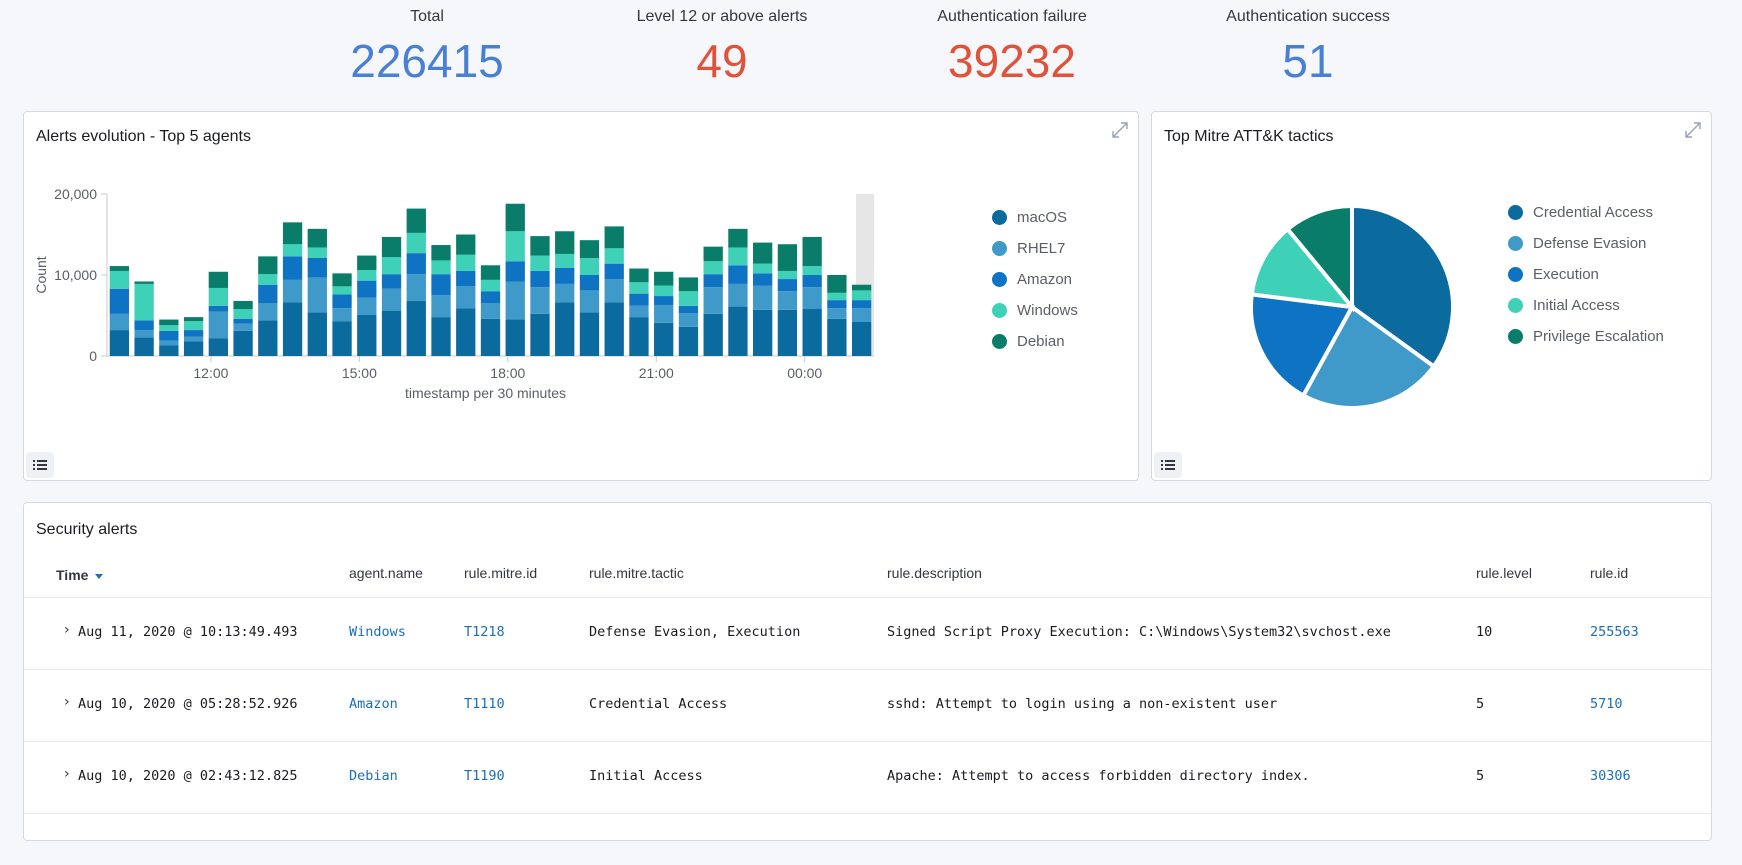  Describe the element at coordinates (636, 573) in the screenshot. I see `column-header-rule-mitre-tactic: rule.mitre.tactic` at that location.